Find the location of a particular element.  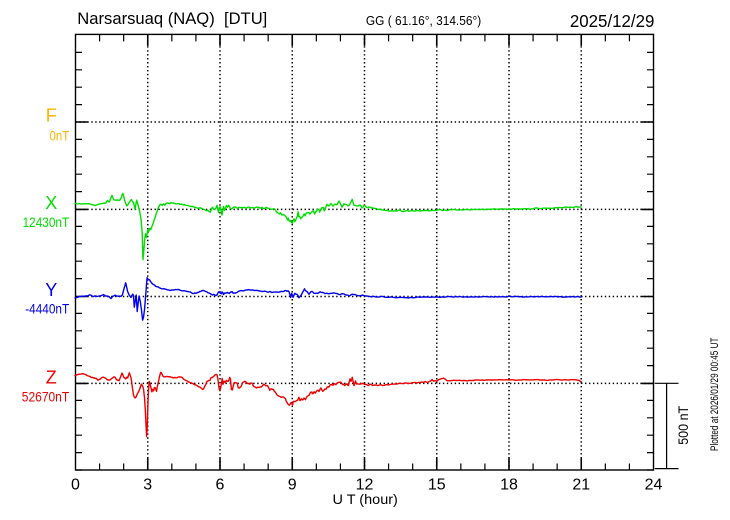

svg-text: U T (hour) is located at coordinates (365, 499).